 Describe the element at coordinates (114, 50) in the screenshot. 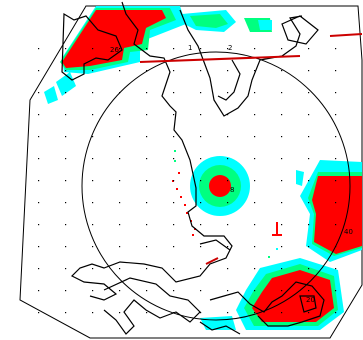

I see `label-26: 26` at that location.